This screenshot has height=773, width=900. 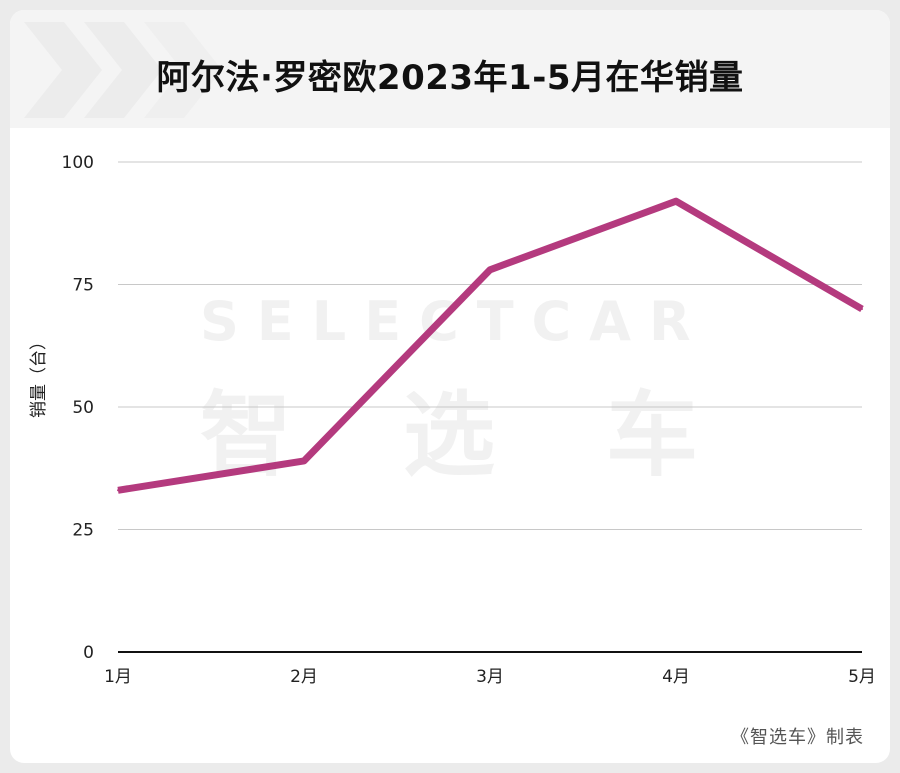 What do you see at coordinates (304, 677) in the screenshot?
I see `x-tick-label: 2月` at bounding box center [304, 677].